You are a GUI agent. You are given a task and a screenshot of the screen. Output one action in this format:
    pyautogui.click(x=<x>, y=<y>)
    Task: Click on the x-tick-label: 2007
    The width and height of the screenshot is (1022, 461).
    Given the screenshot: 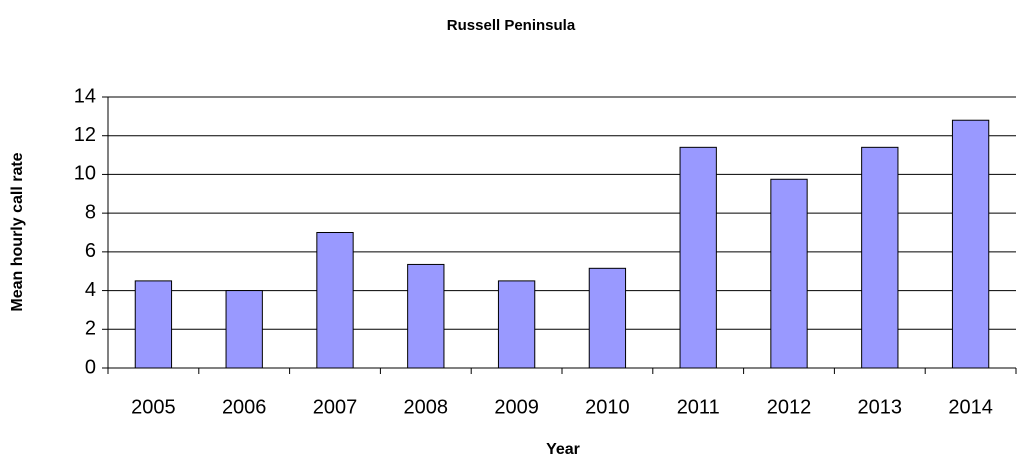 What is the action you would take?
    pyautogui.click(x=335, y=407)
    